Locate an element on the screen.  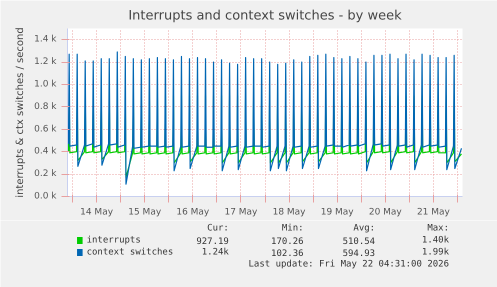
x-tick-label: 16 May is located at coordinates (193, 213).